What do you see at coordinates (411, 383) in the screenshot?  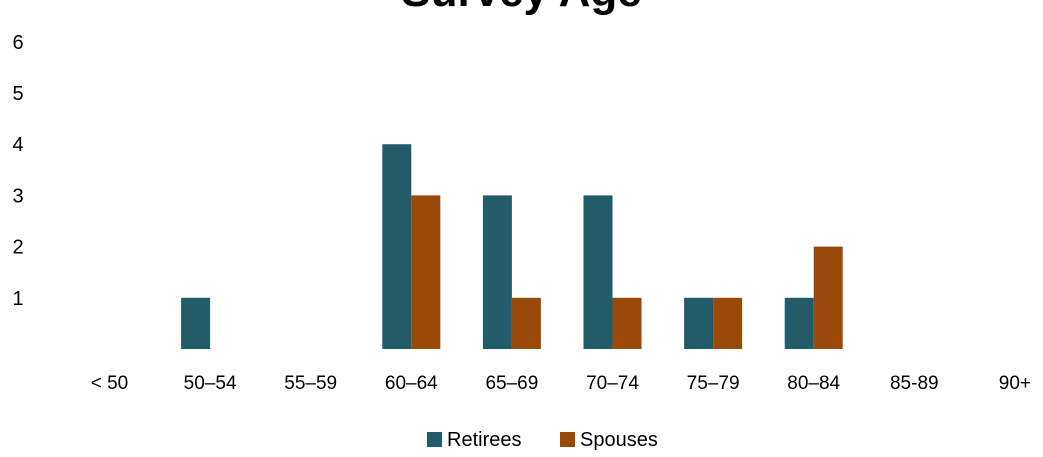 I see `x-tick-label: 60–64` at bounding box center [411, 383].